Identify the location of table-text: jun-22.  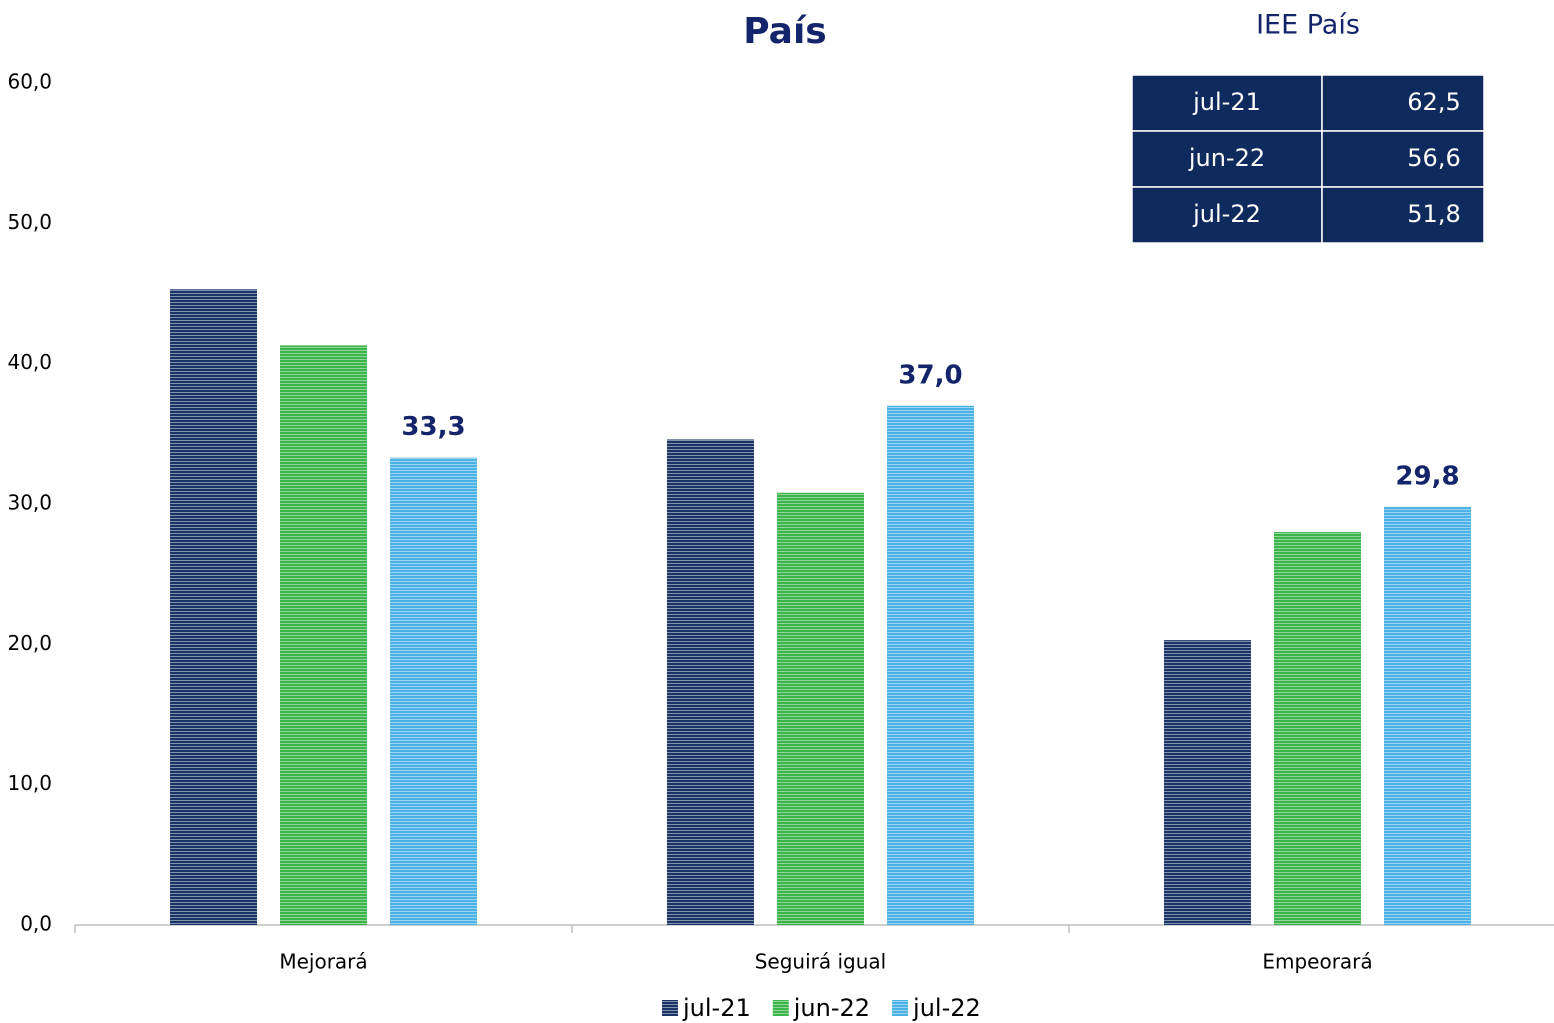
(1226, 158).